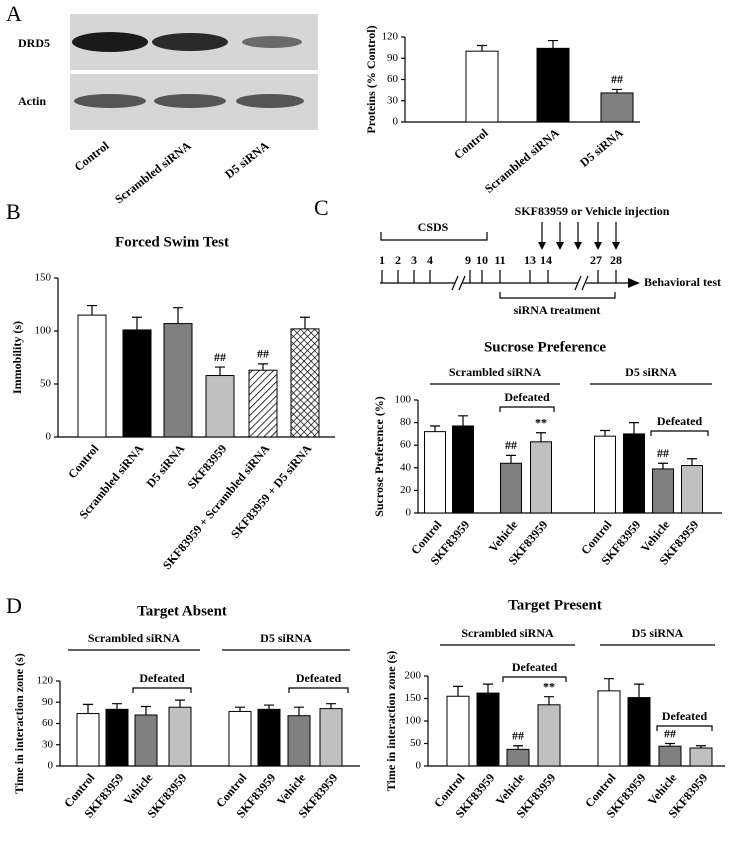 This screenshot has width=737, height=861. I want to click on chart-title: Target Absent, so click(182, 611).